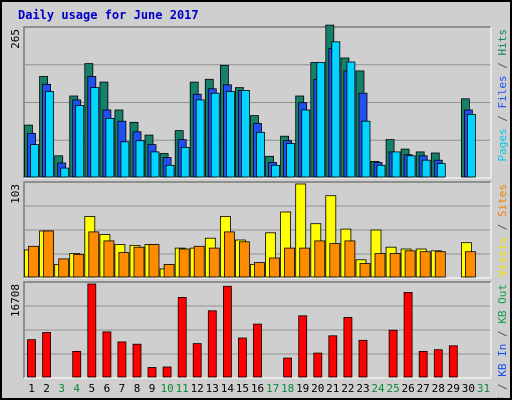  Describe the element at coordinates (257, 388) in the screenshot. I see `x-tick-label: 16` at that location.